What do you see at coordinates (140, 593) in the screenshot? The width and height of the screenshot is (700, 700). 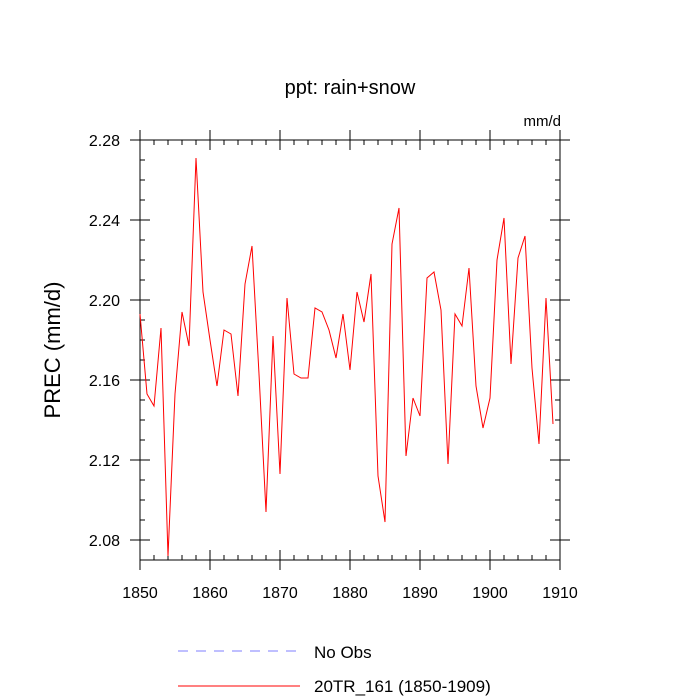 I see `x-tick-label: 1850` at bounding box center [140, 593].